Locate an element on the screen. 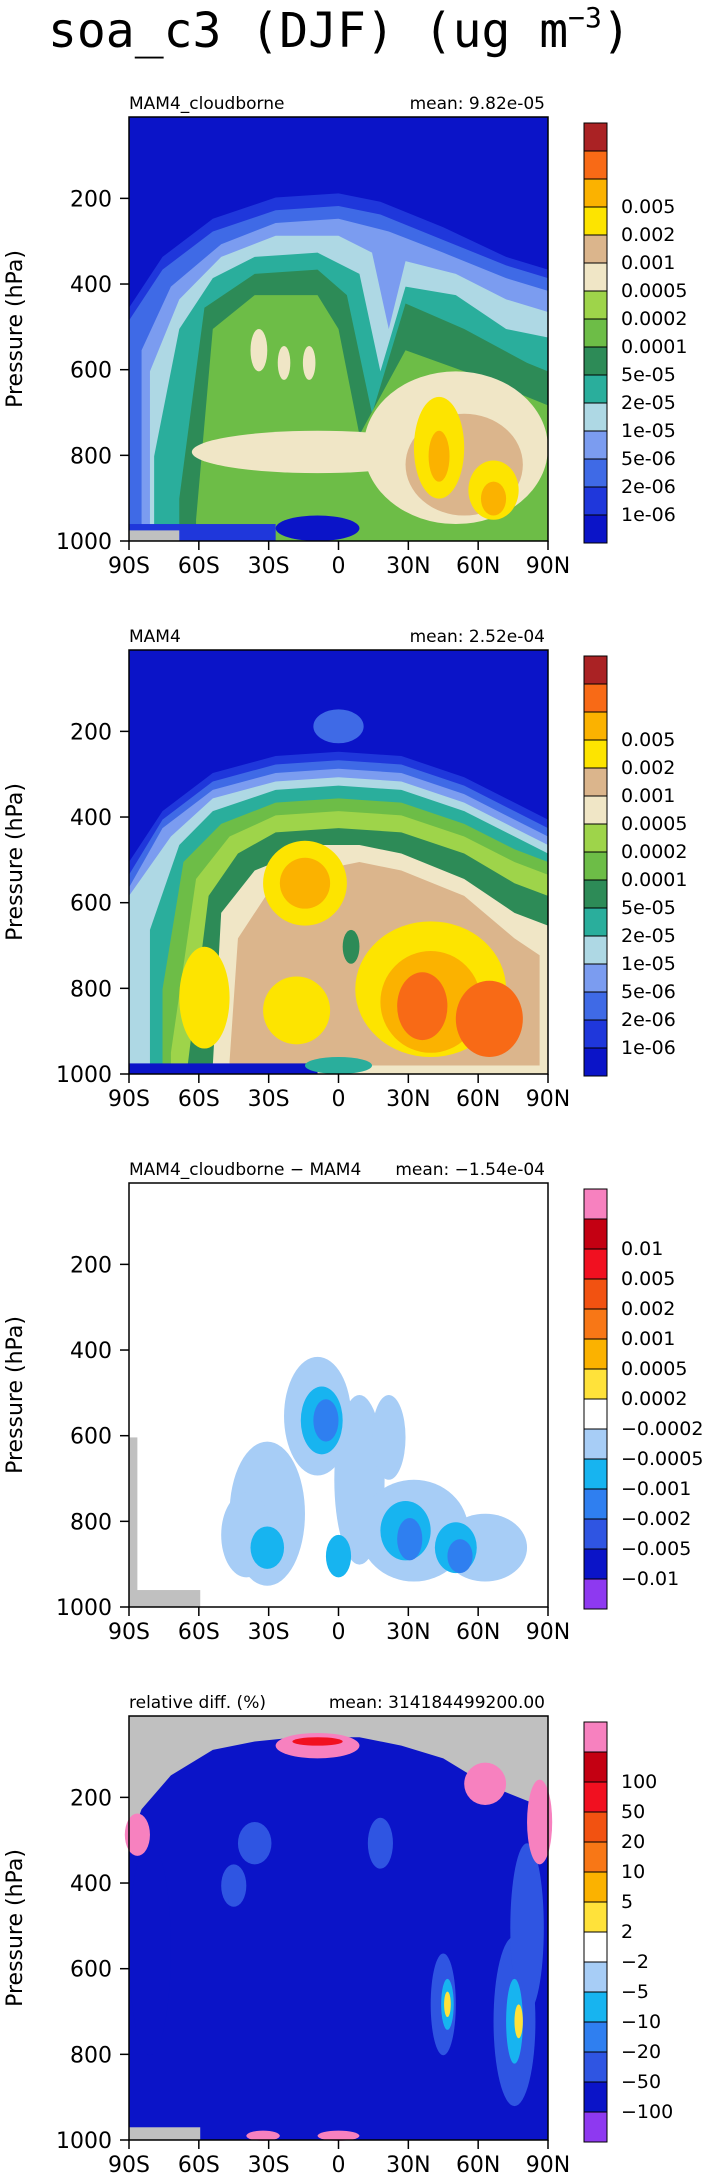 The image size is (703, 2175). colorbar-label: −0.01 is located at coordinates (650, 1579).